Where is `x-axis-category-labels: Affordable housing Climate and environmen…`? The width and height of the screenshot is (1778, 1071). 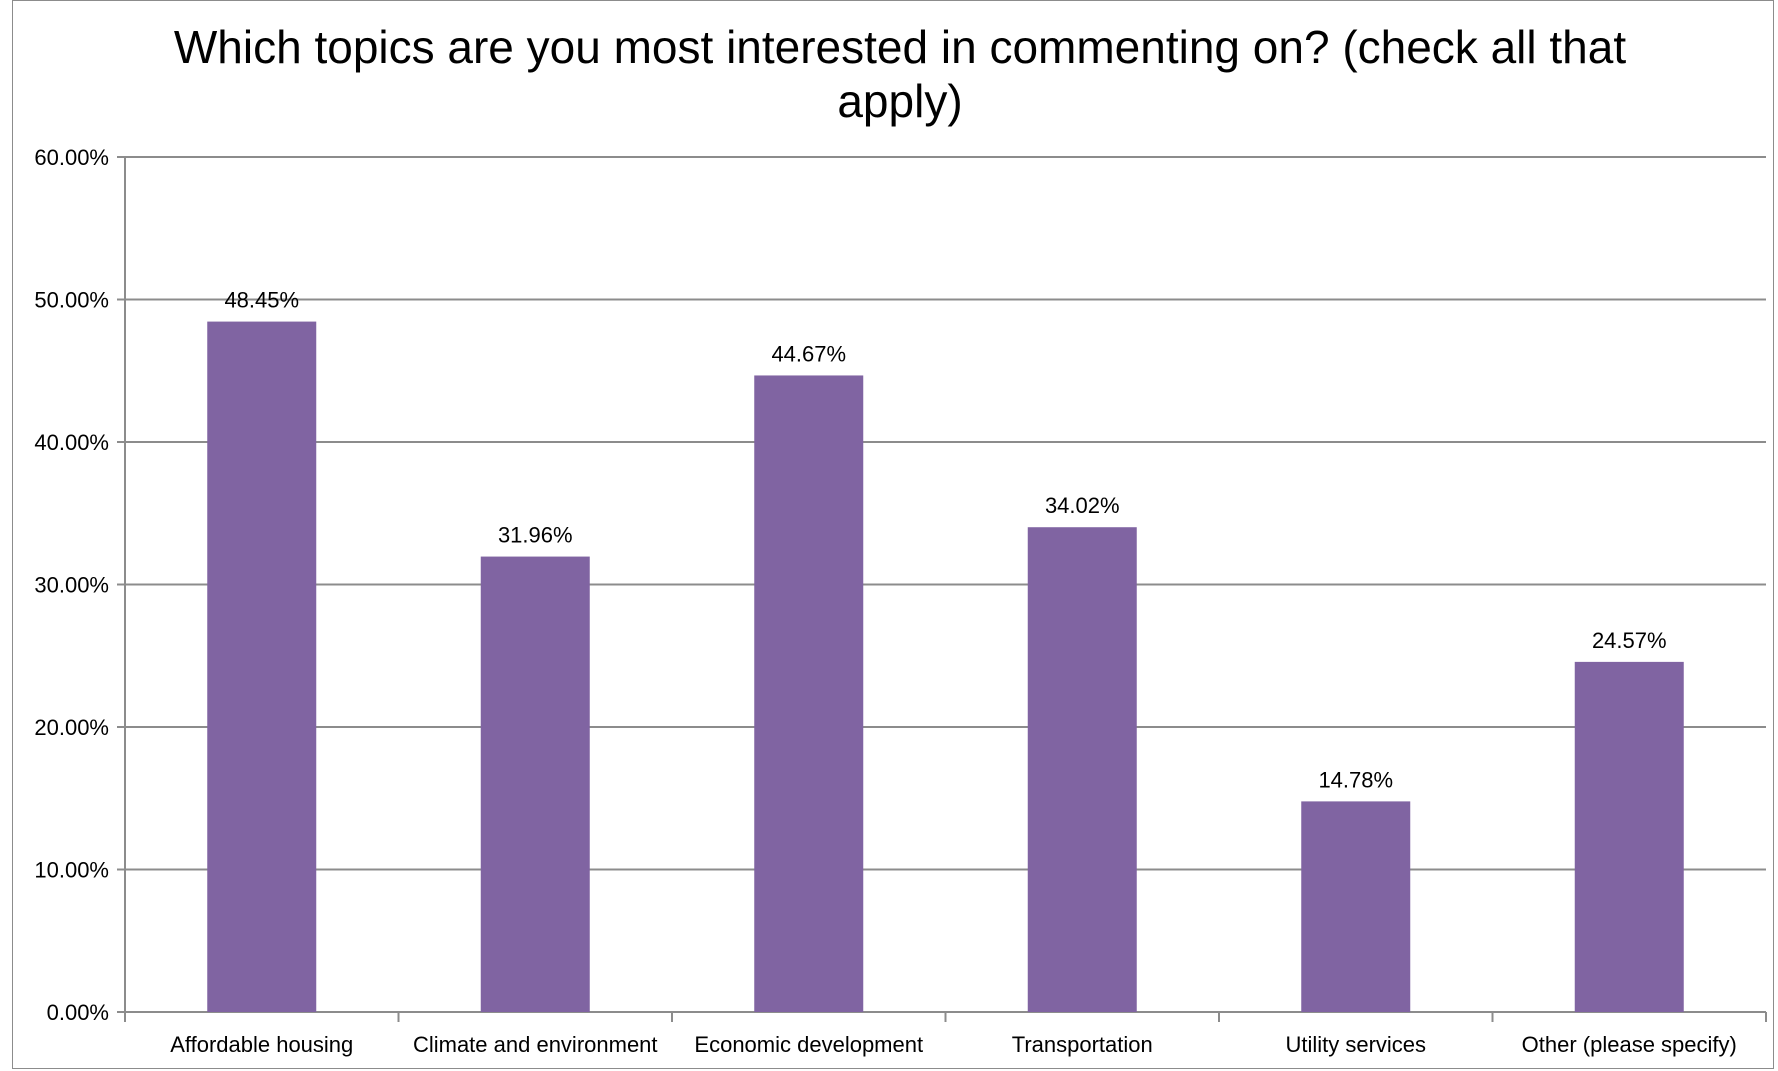 x-axis-category-labels: Affordable housing Climate and environmen… is located at coordinates (953, 1044).